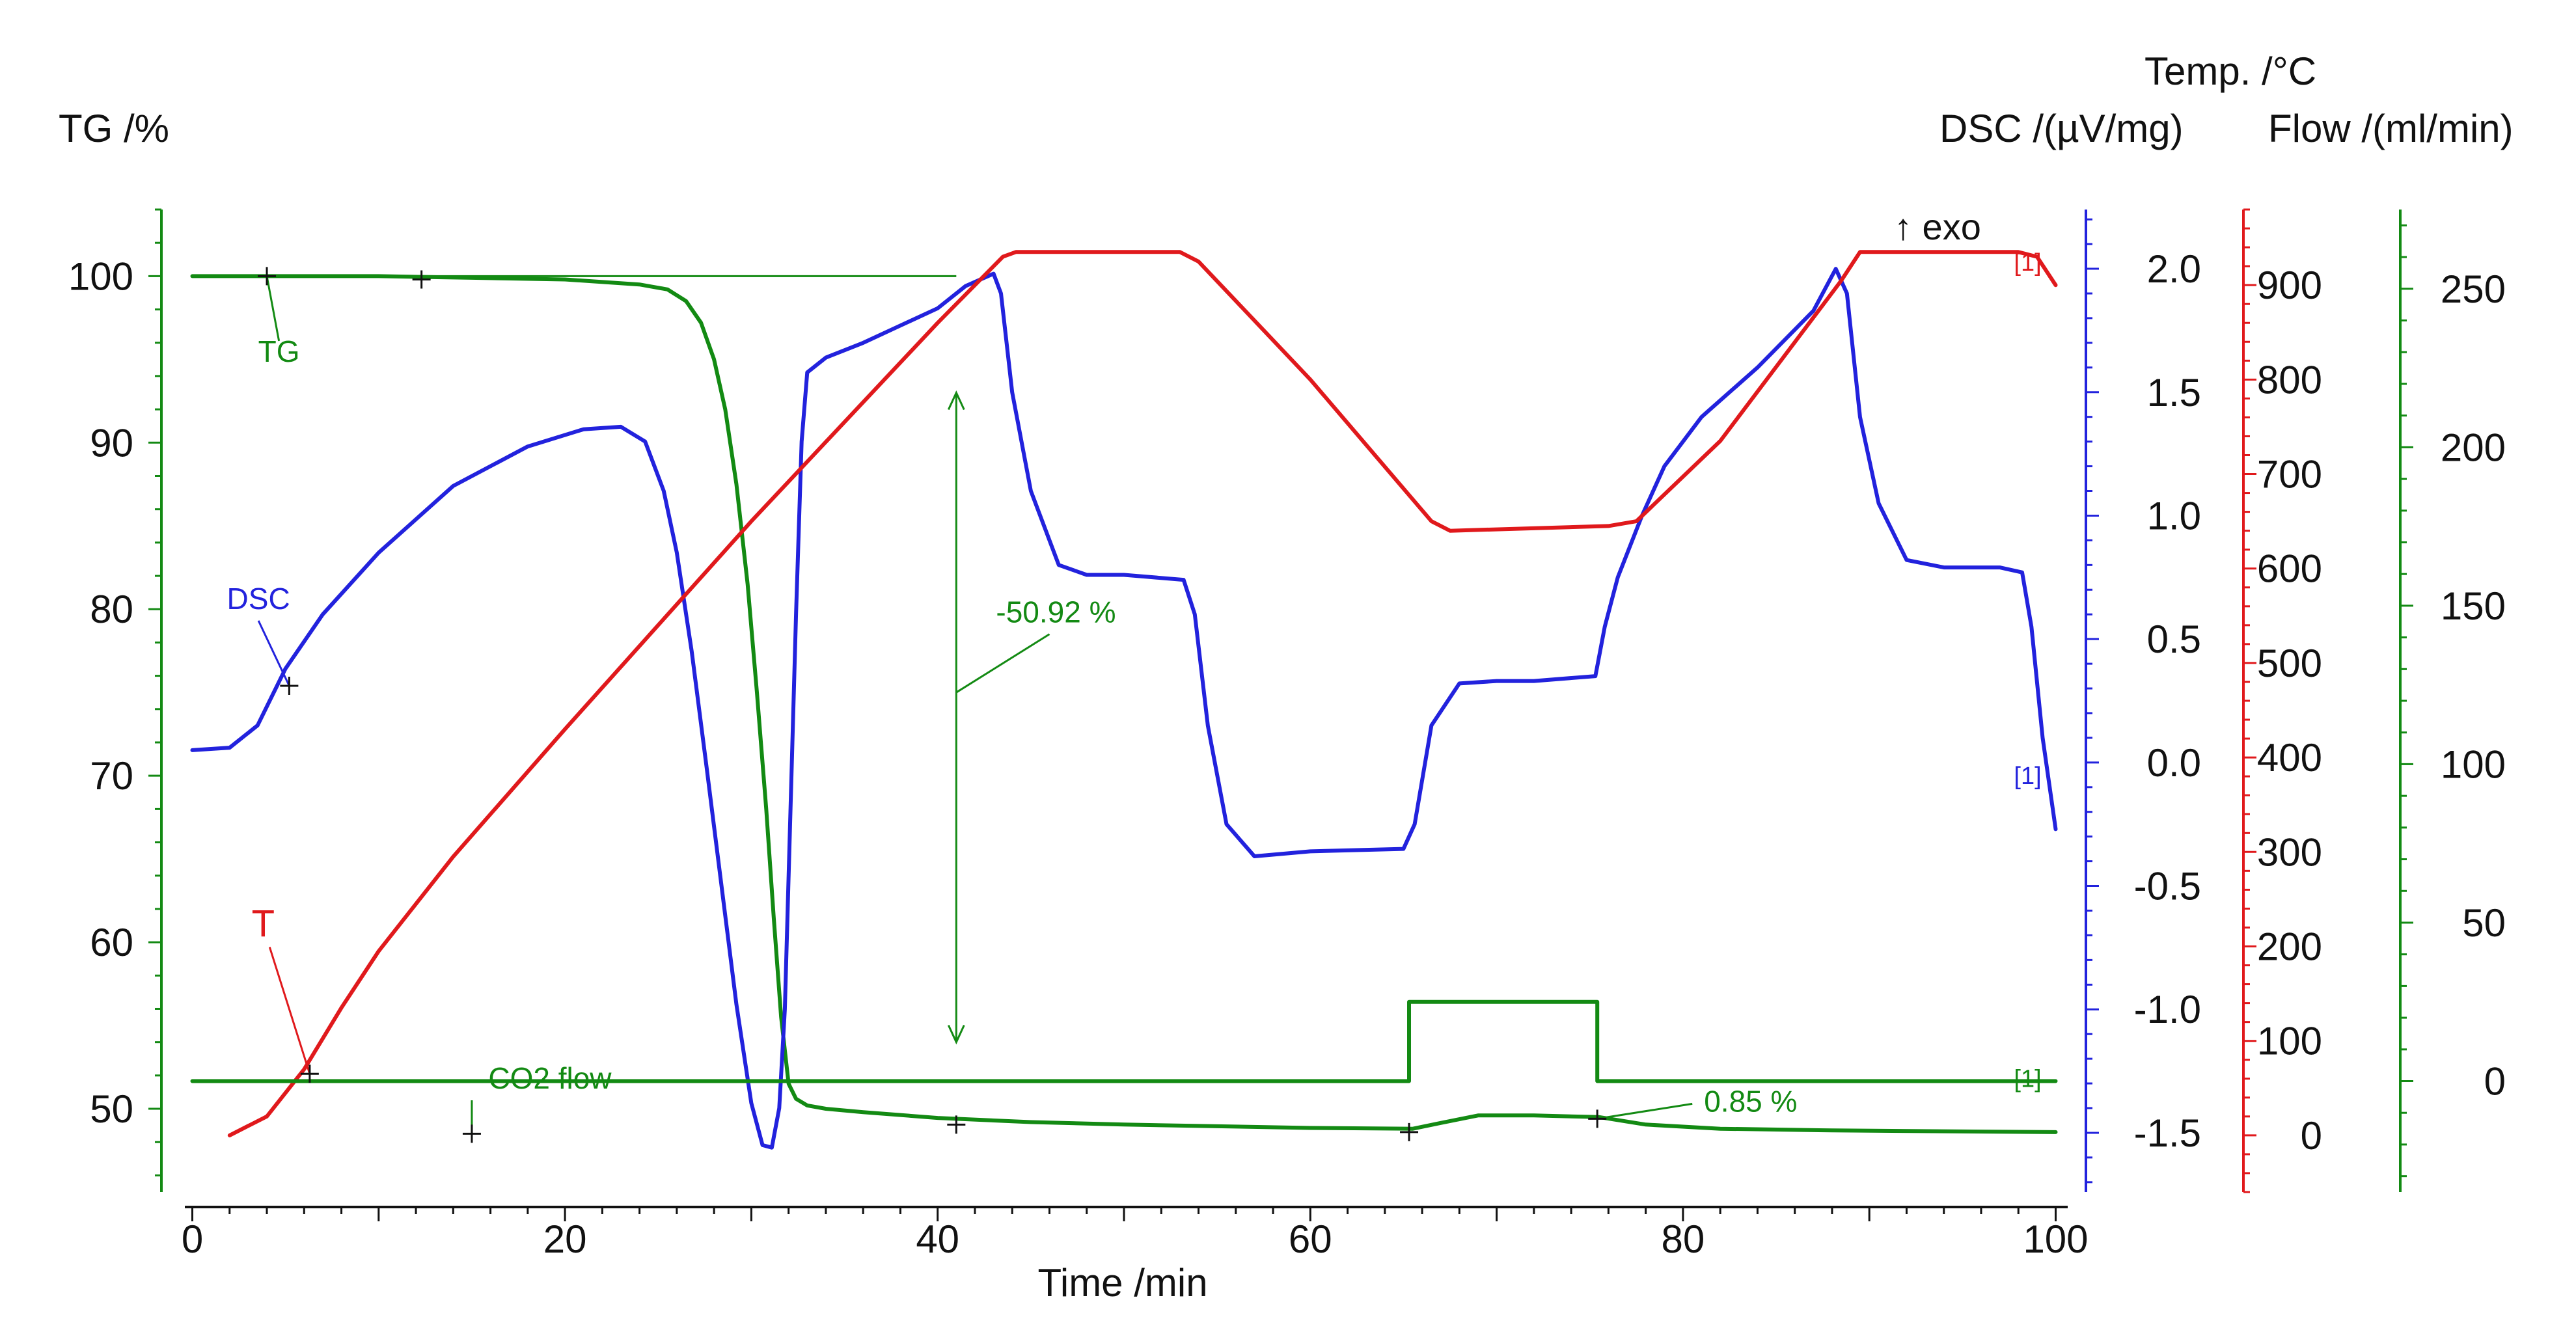  Describe the element at coordinates (114, 129) in the screenshot. I see `tg-axis-title: TG /%` at that location.